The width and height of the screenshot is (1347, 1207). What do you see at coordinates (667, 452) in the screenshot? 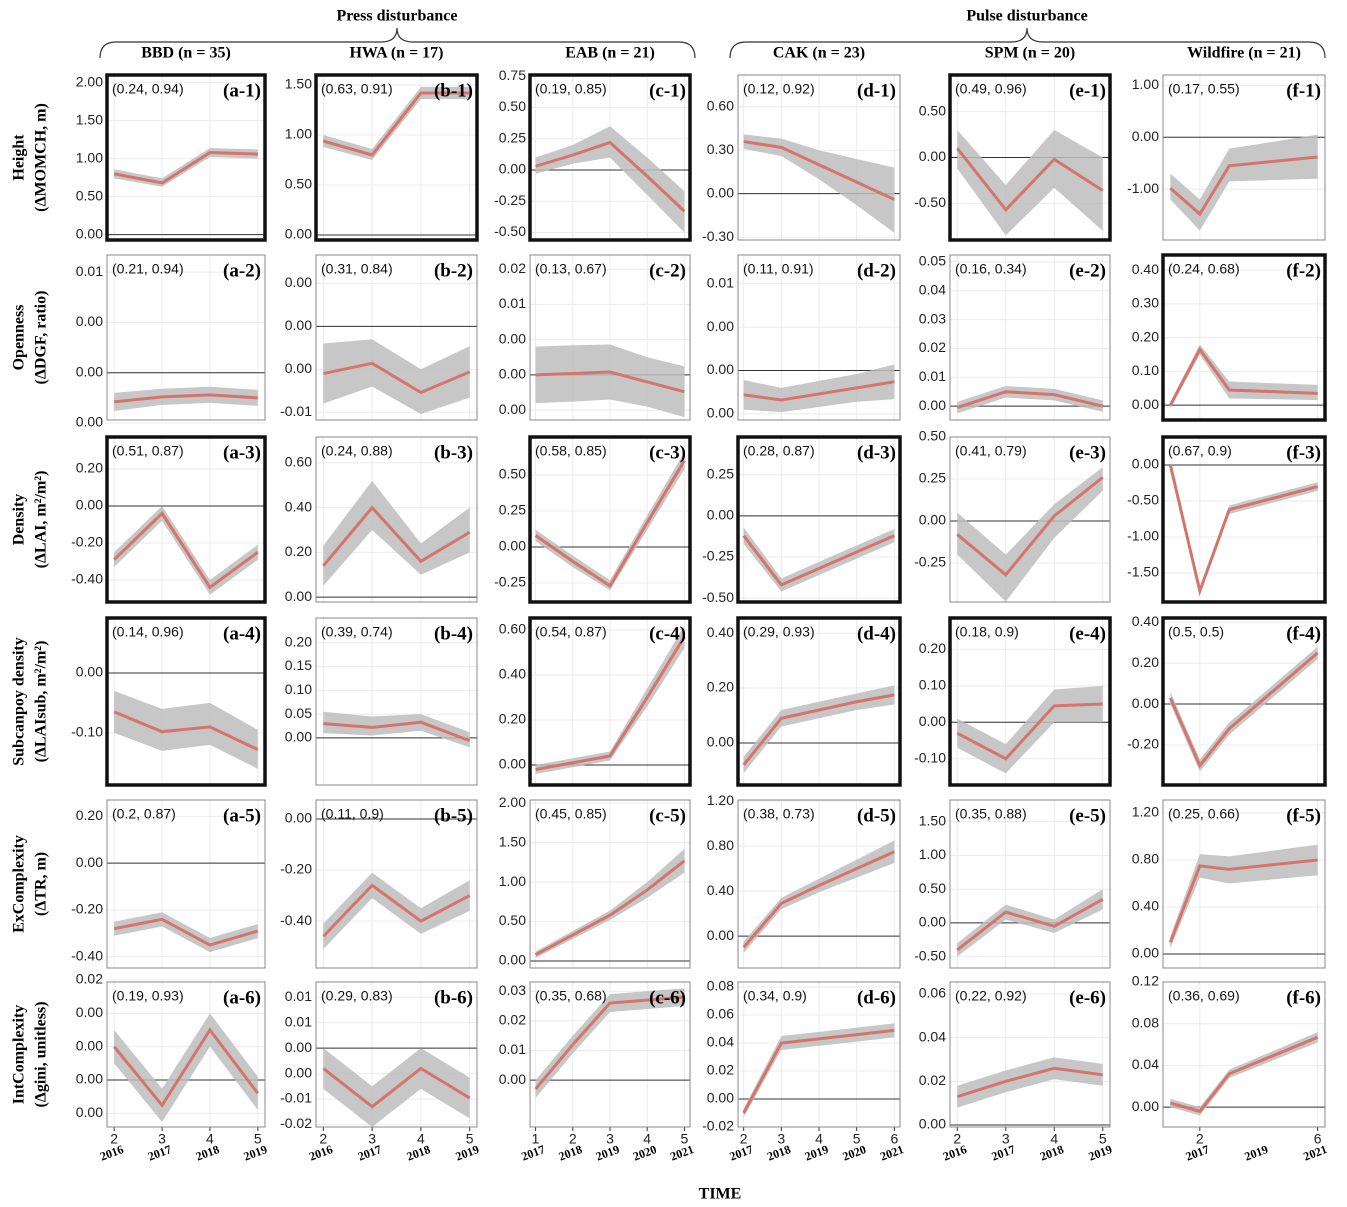
I see `panel-label: (c-3)` at bounding box center [667, 452].